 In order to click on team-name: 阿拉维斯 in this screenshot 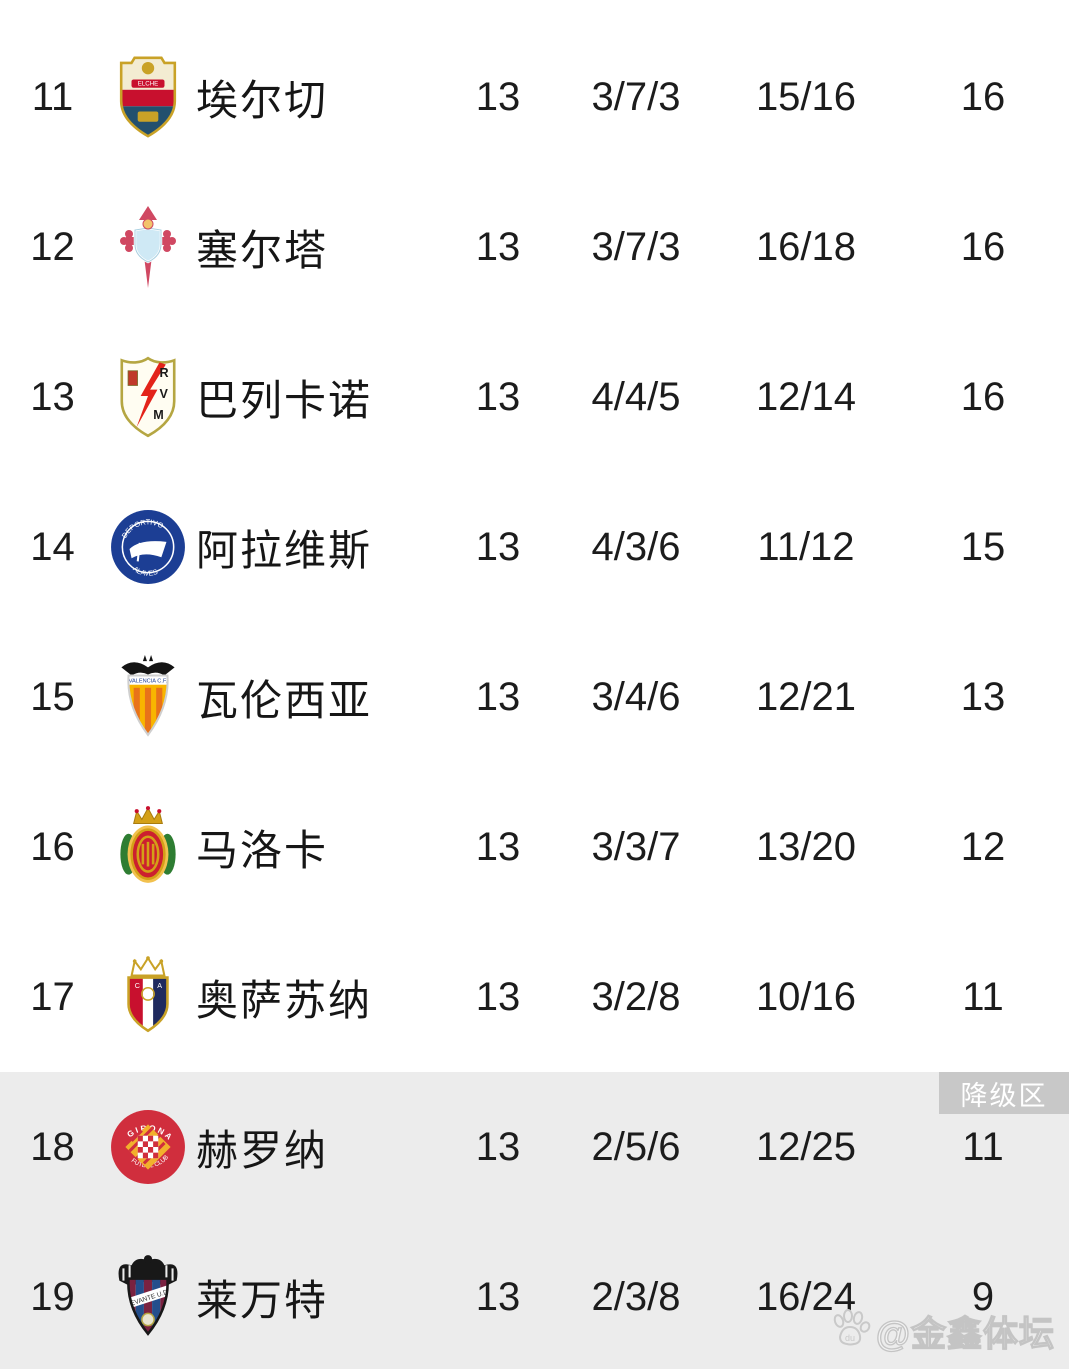, I will do `click(284, 550)`.